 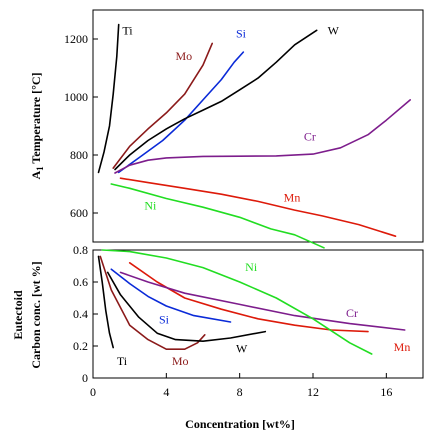 What do you see at coordinates (292, 197) in the screenshot?
I see `top-label-mn: Mn` at bounding box center [292, 197].